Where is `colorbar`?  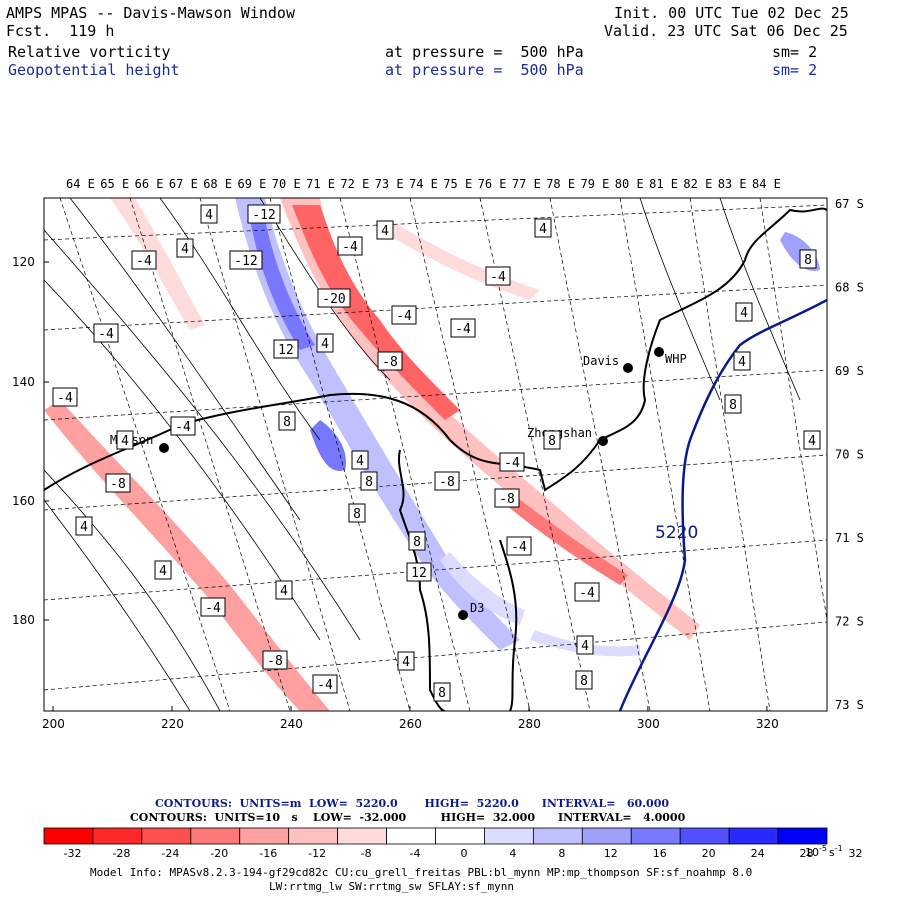 colorbar is located at coordinates (435, 836).